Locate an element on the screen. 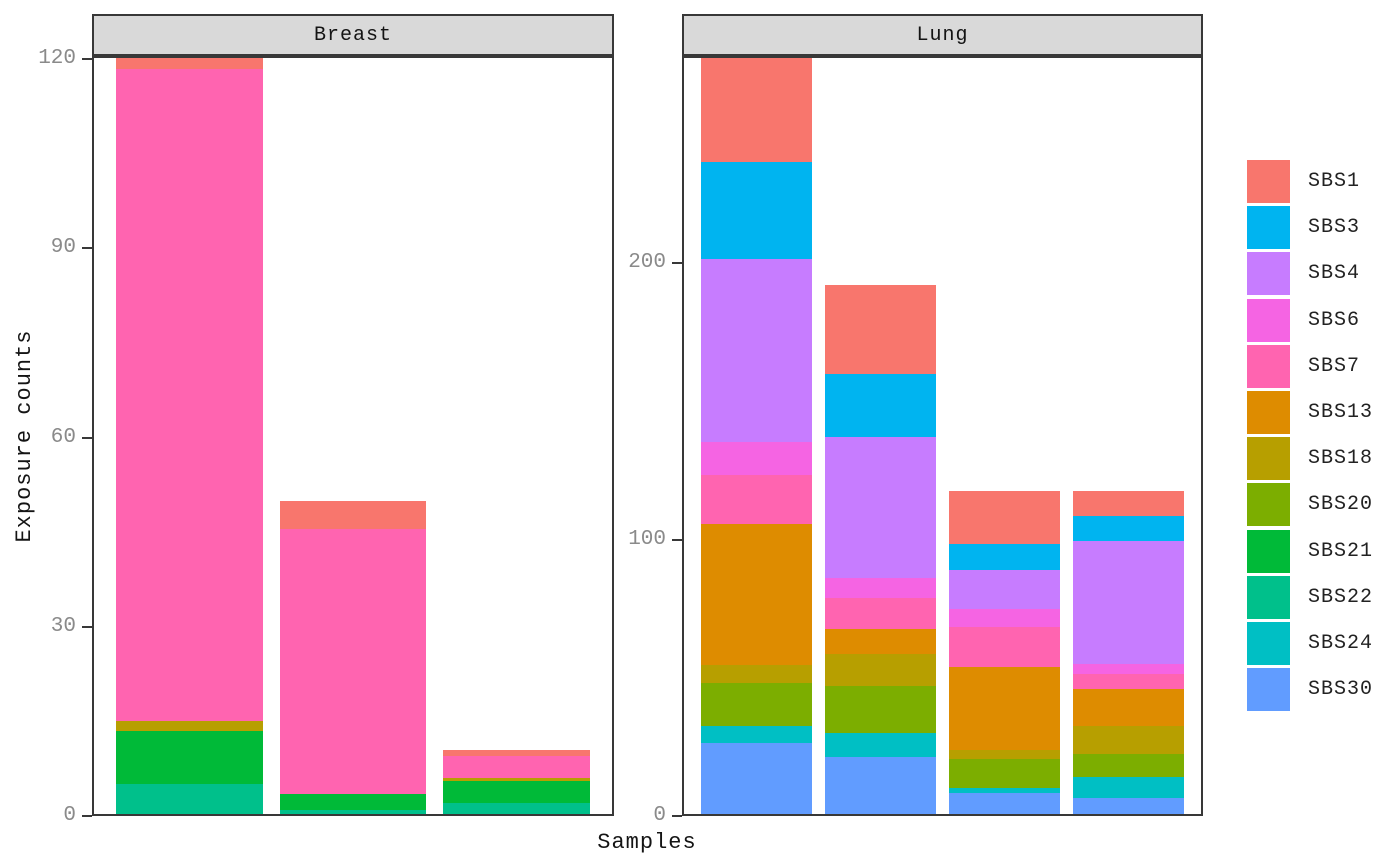 Image resolution: width=1400 pixels, height=866 pixels. y-tick-label: 120 is located at coordinates (57, 59).